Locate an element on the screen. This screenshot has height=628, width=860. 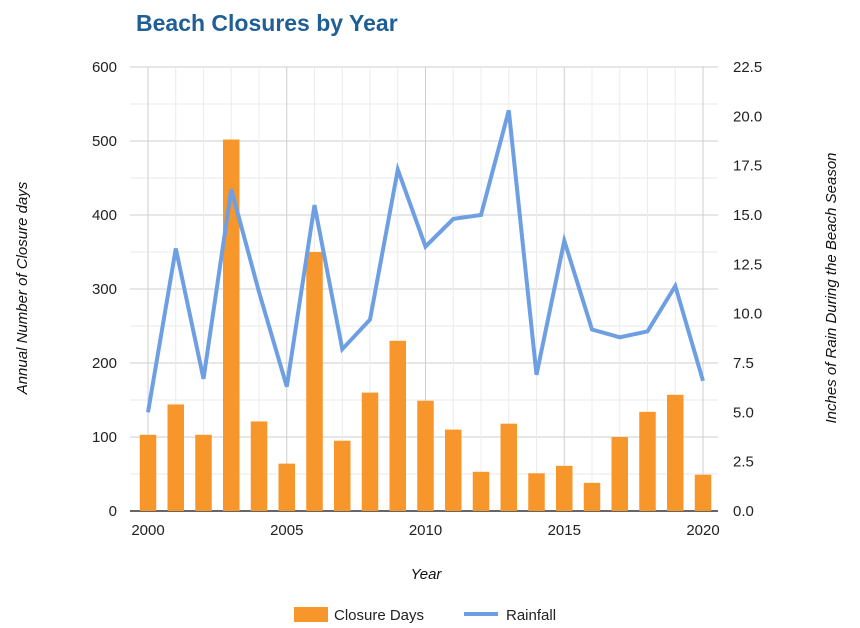
y2-tick-label: 20.0 is located at coordinates (747, 116).